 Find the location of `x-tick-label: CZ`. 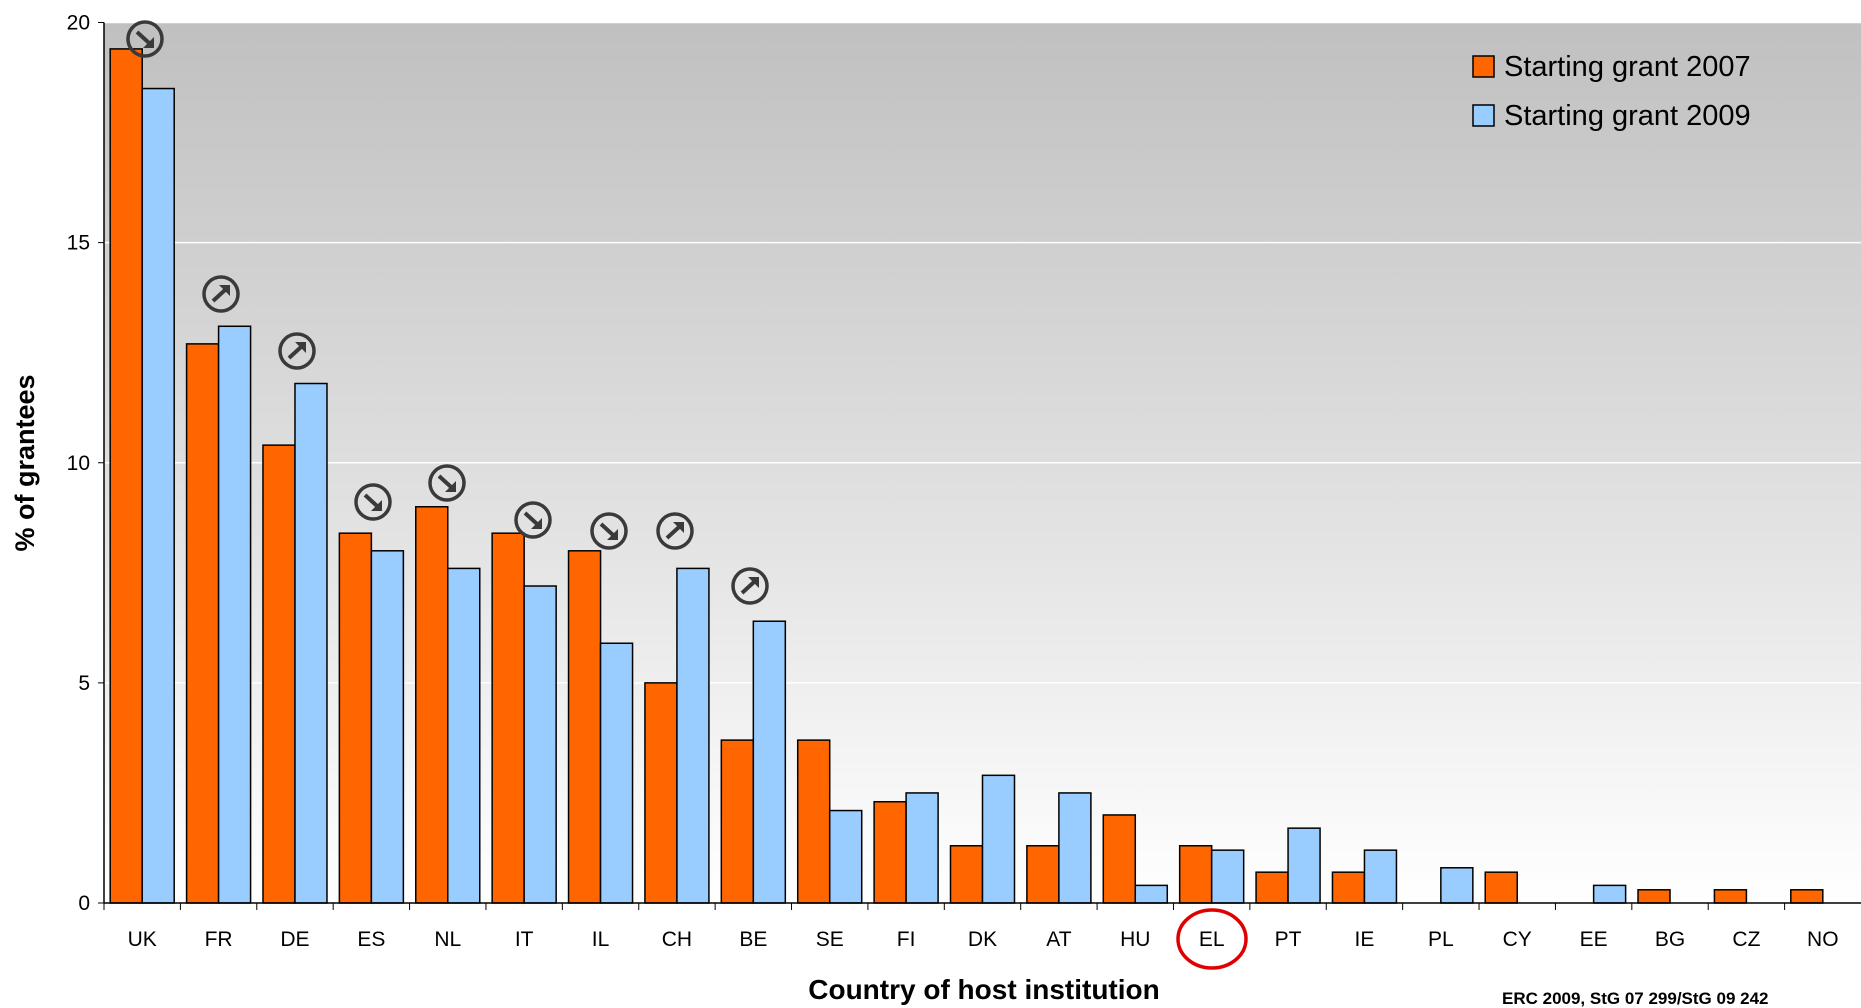

x-tick-label: CZ is located at coordinates (1746, 939).